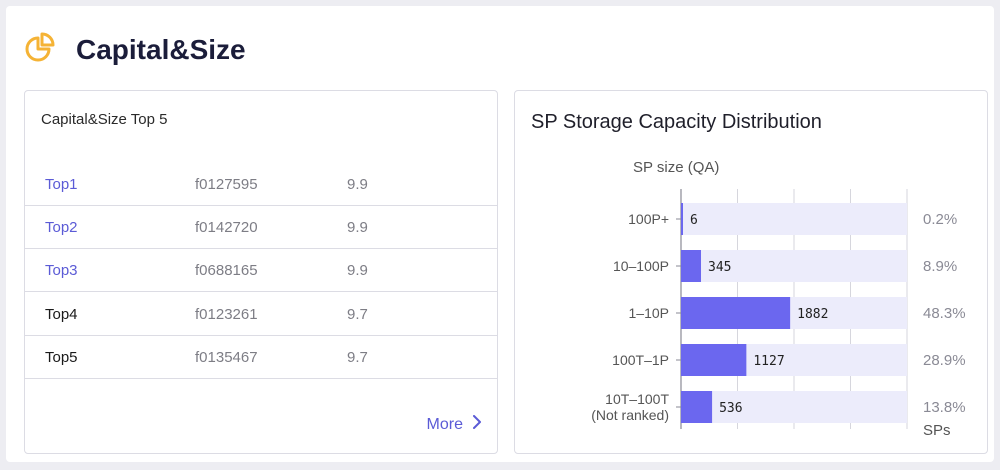 This screenshot has width=1000, height=470. What do you see at coordinates (649, 313) in the screenshot?
I see `category-label: 1–10P` at bounding box center [649, 313].